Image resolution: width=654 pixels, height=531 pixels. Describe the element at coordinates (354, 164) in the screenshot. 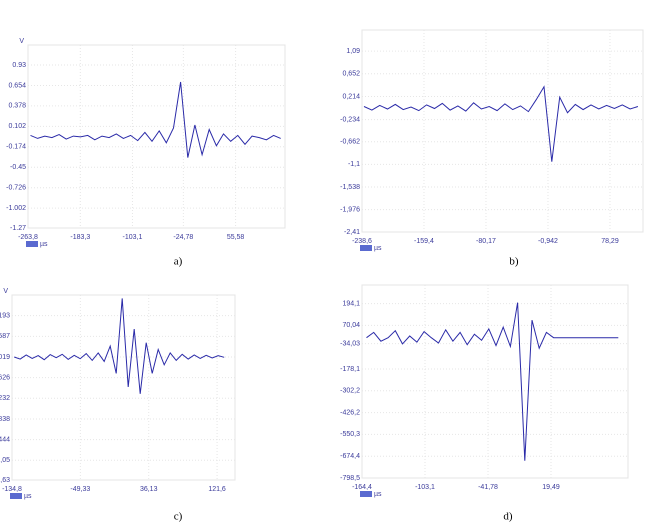

I see `y-tick-label: -1,1` at that location.